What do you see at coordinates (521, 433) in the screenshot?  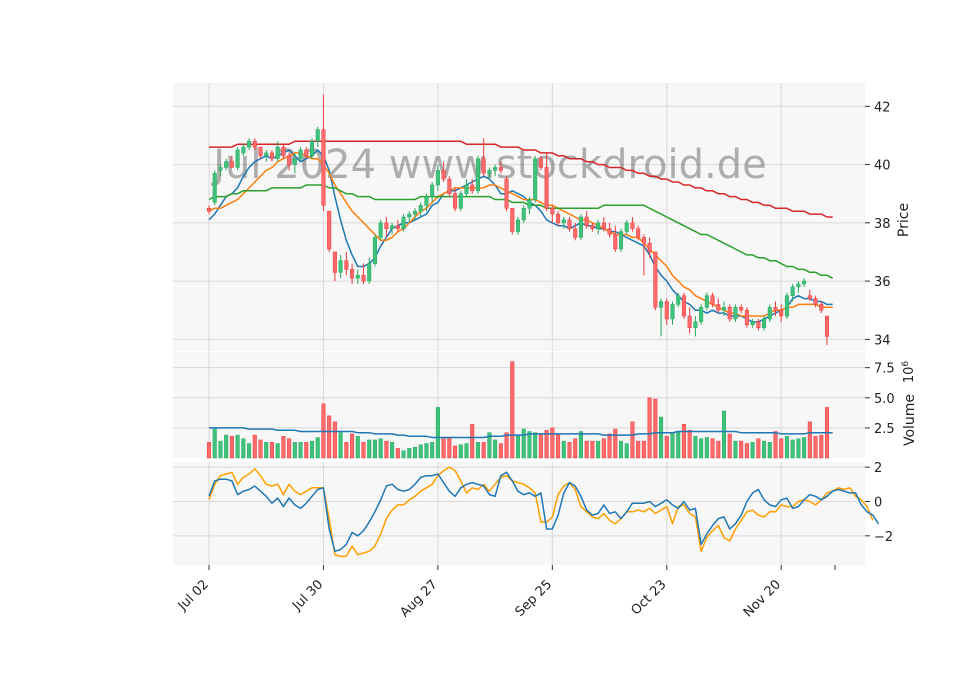 I see `volume-ma-line` at bounding box center [521, 433].